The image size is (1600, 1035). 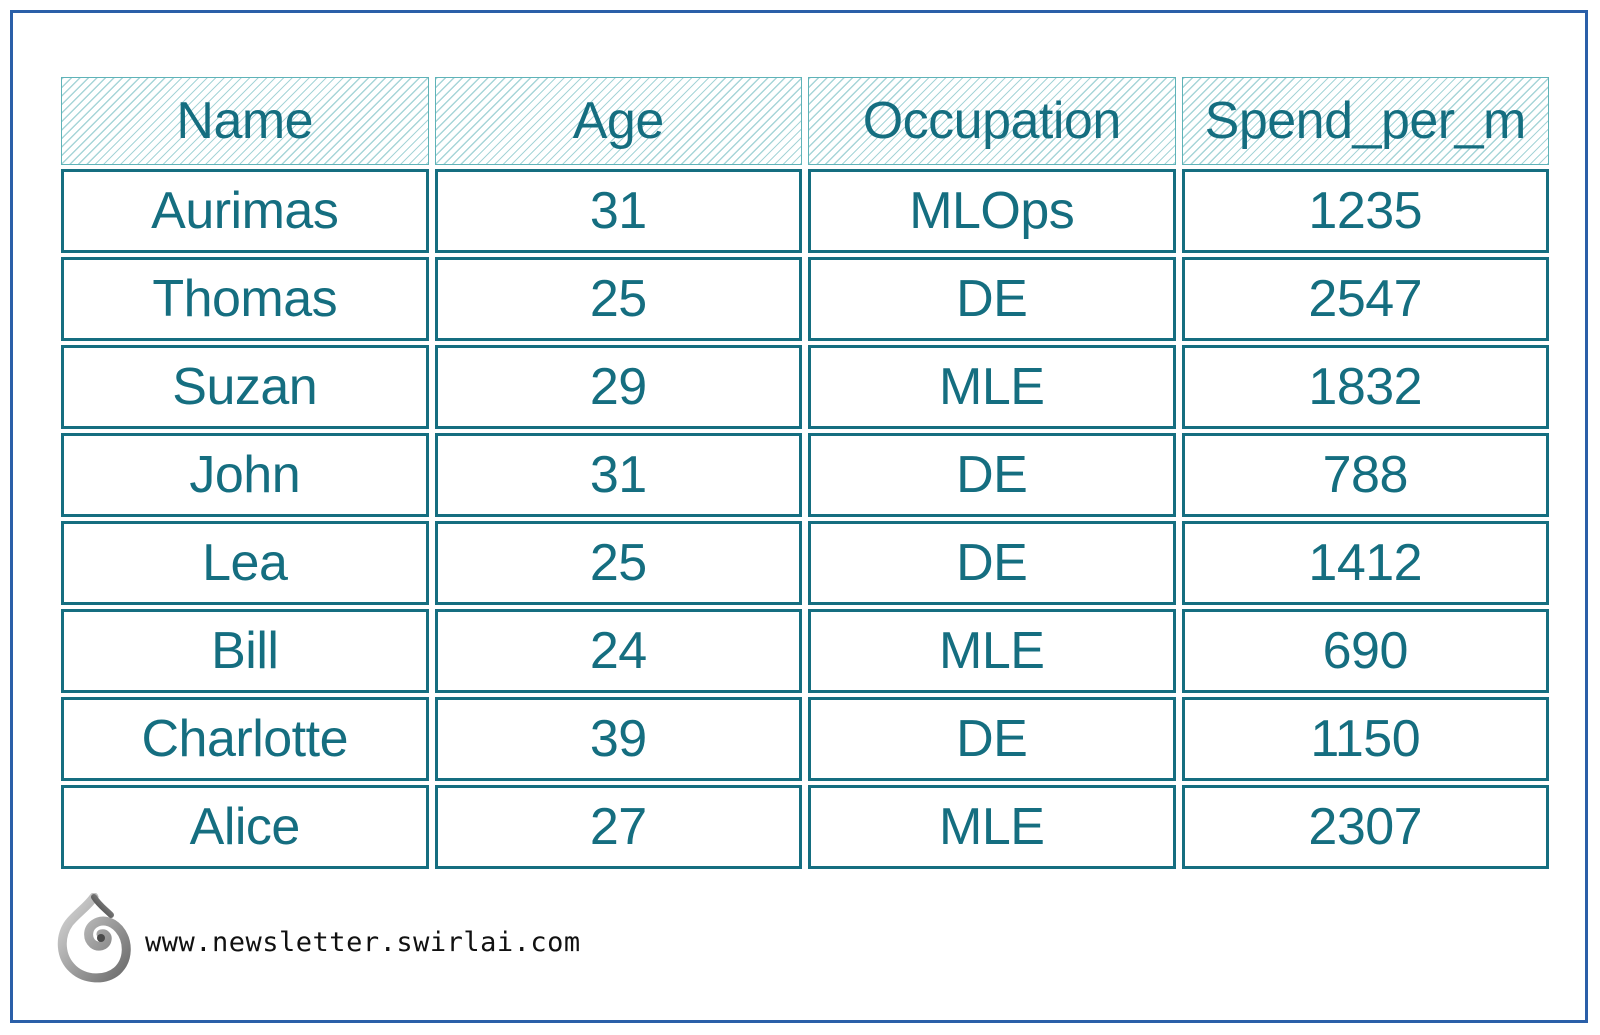 I want to click on swirl-logo-icon, so click(x=94, y=938).